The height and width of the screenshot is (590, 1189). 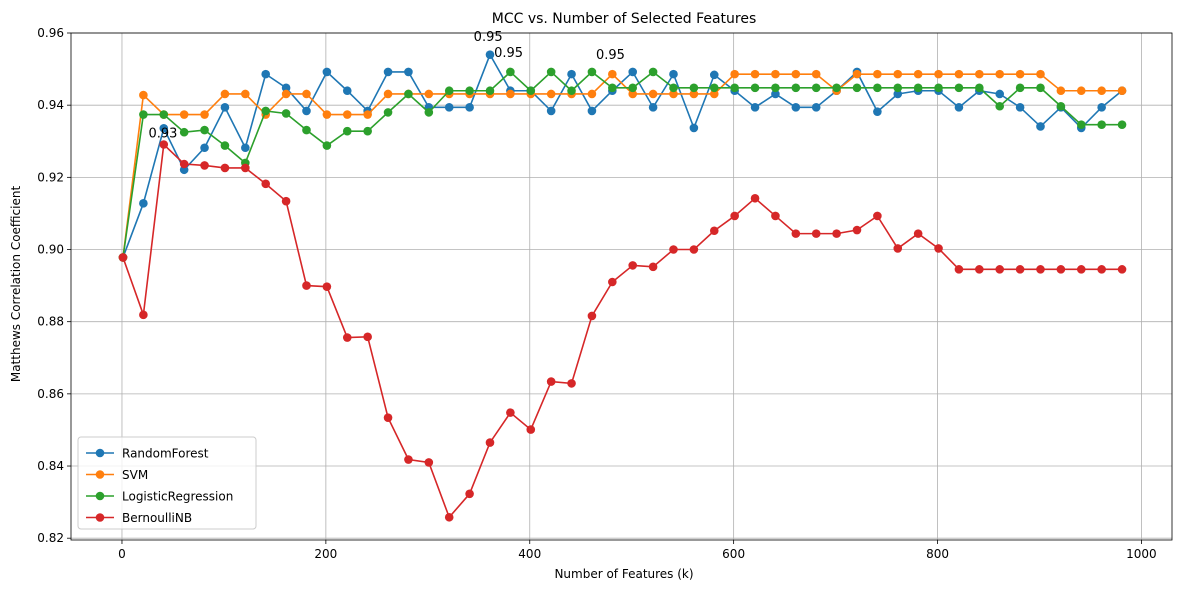 What do you see at coordinates (177, 497) in the screenshot?
I see `legend-label: LogisticRegression` at bounding box center [177, 497].